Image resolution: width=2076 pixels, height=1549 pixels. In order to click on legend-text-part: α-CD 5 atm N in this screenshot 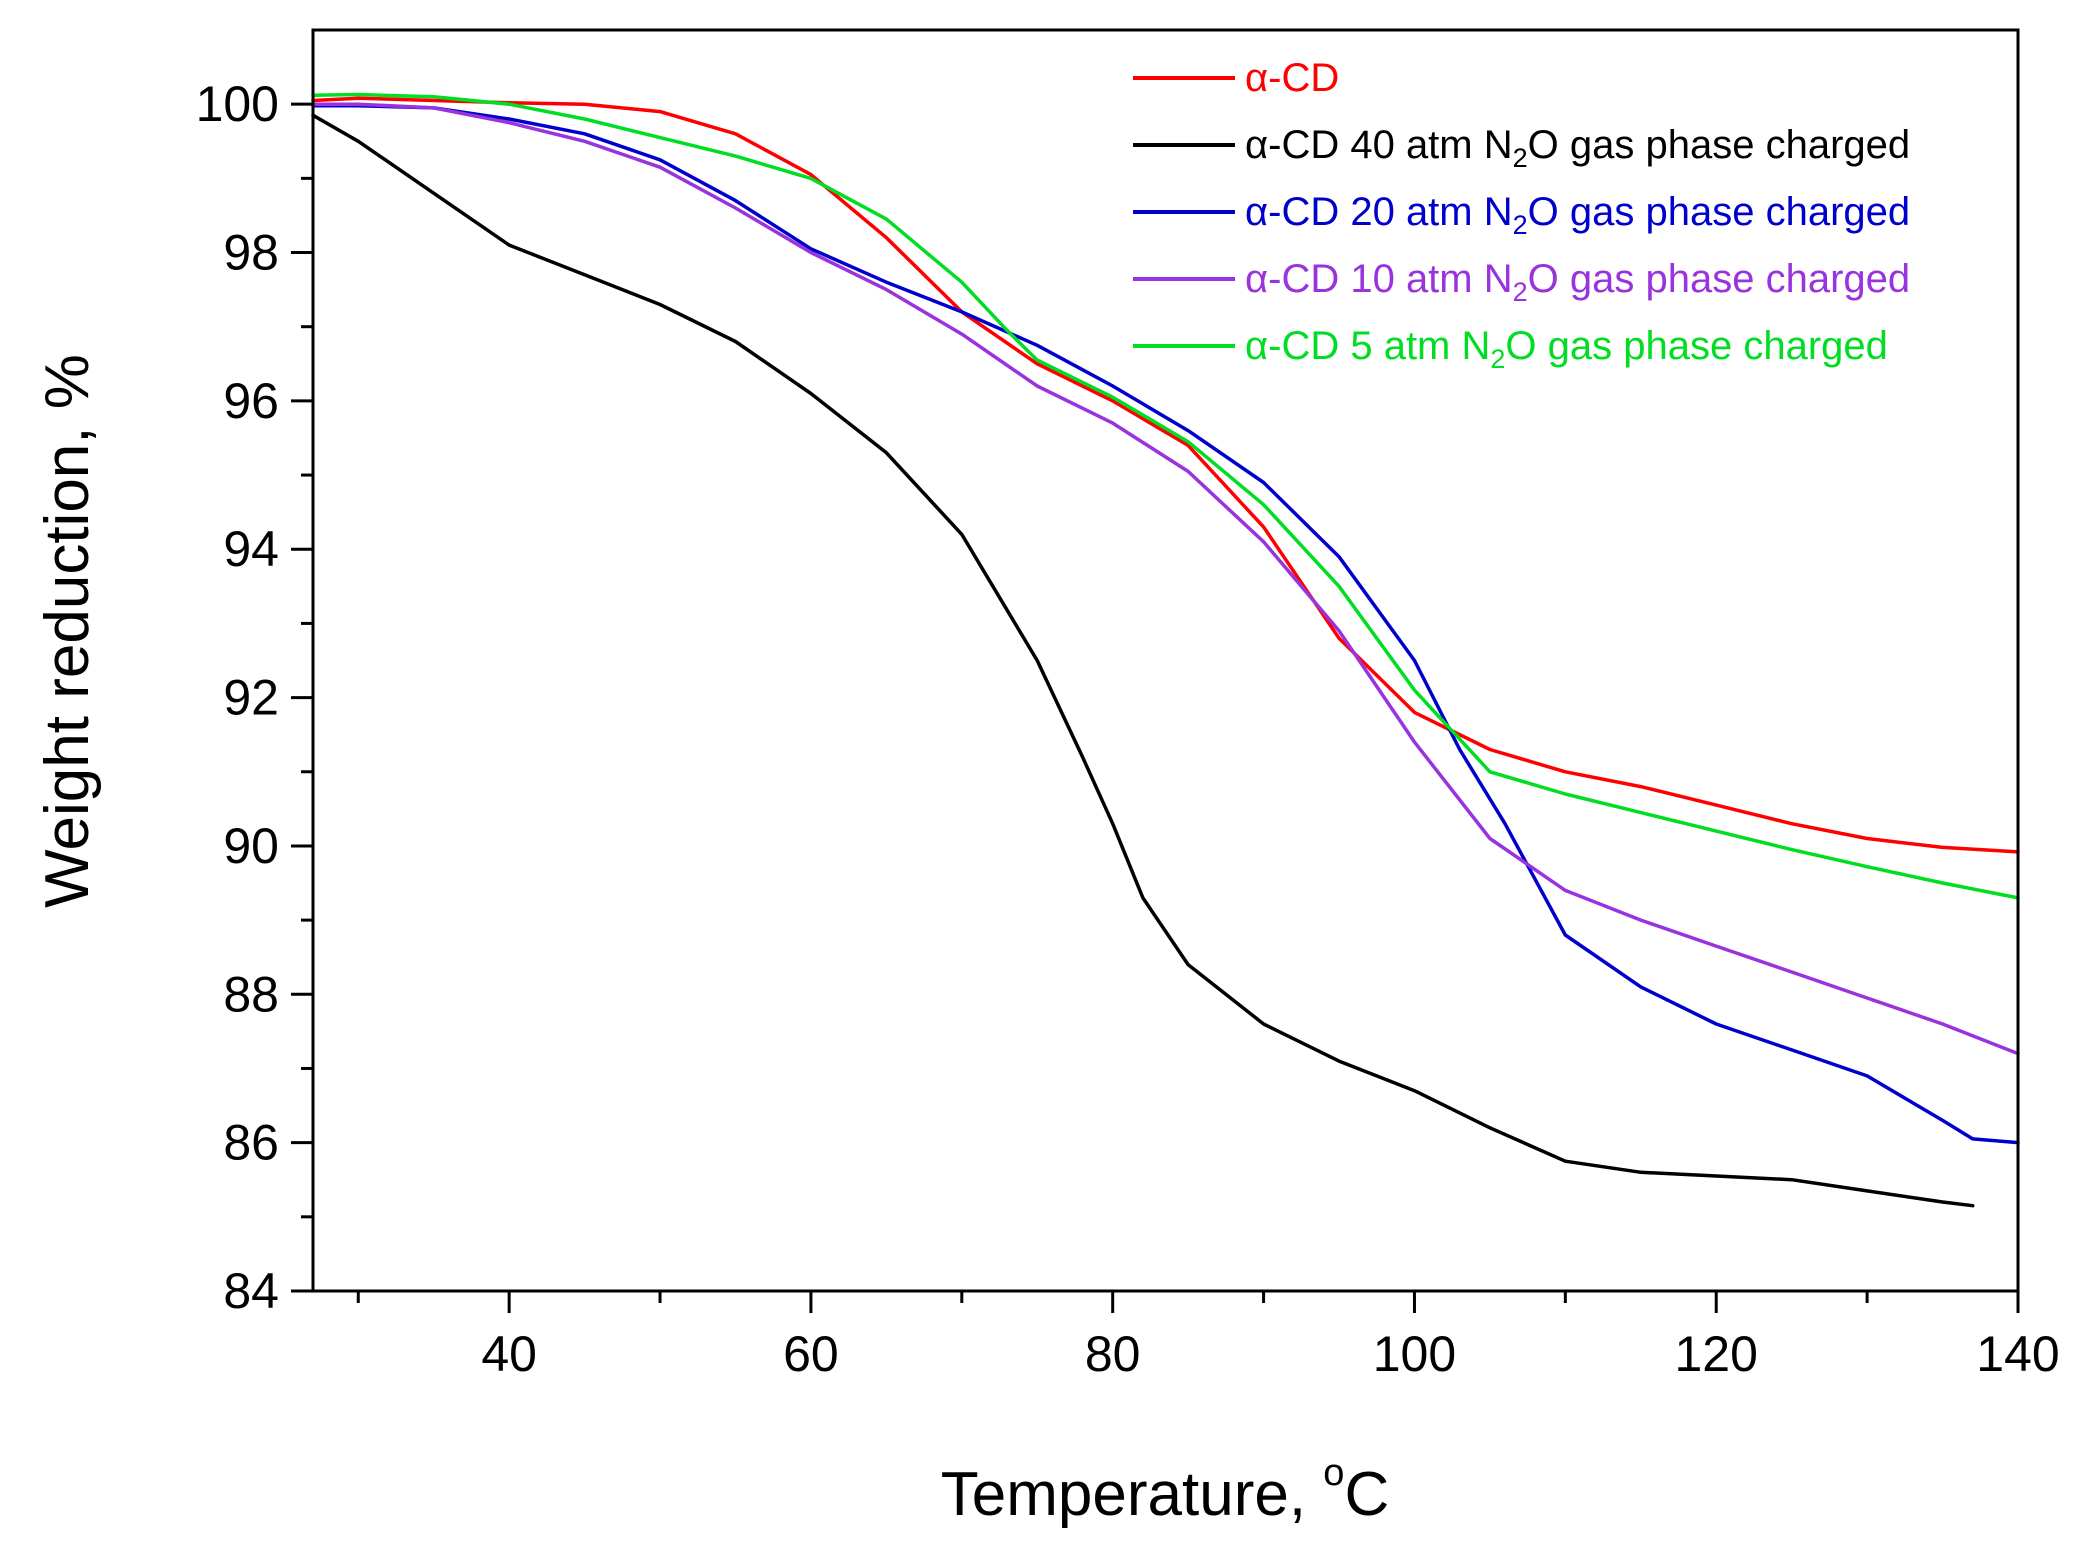, I will do `click(1367, 346)`.